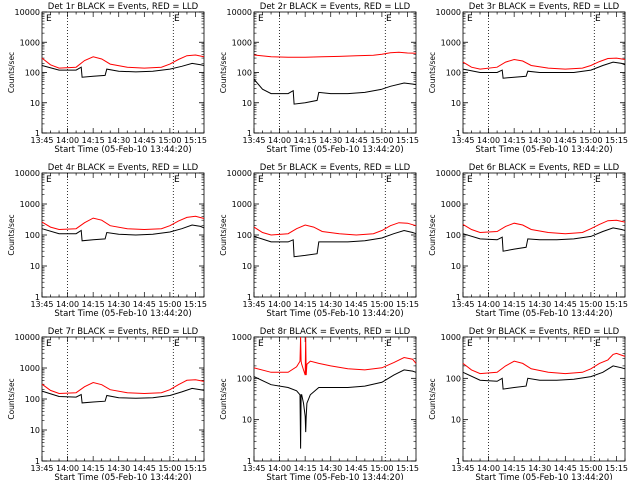  What do you see at coordinates (334, 314) in the screenshot?
I see `det-panel-5-x-axis-label: Start Time (05-Feb-10 13:44:20)` at bounding box center [334, 314].